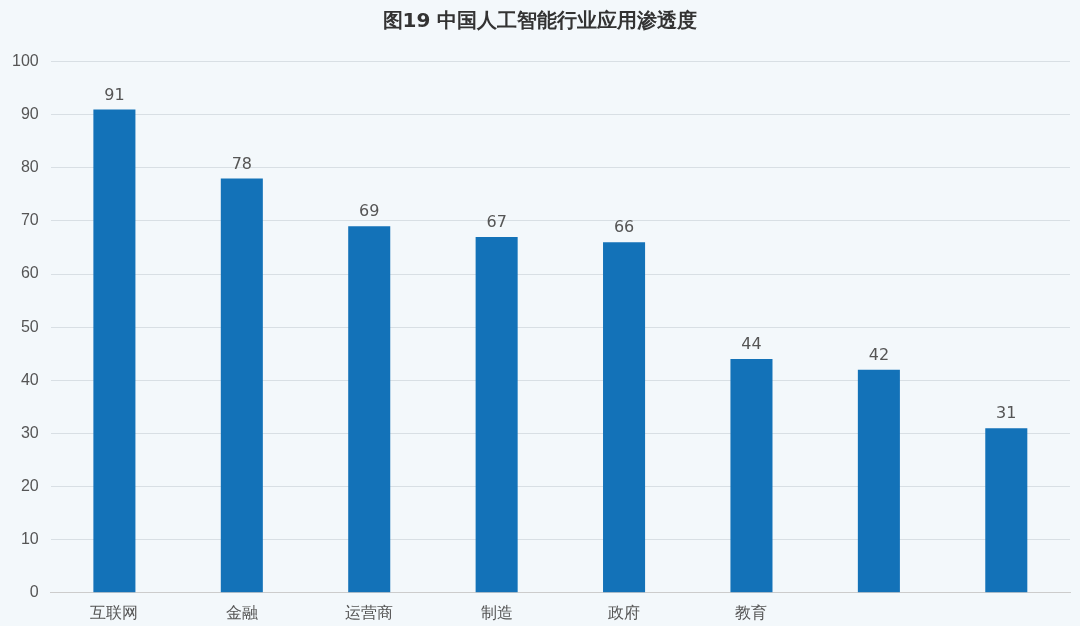 The image size is (1080, 626). What do you see at coordinates (114, 612) in the screenshot?
I see `x-tick-label: 互联网` at bounding box center [114, 612].